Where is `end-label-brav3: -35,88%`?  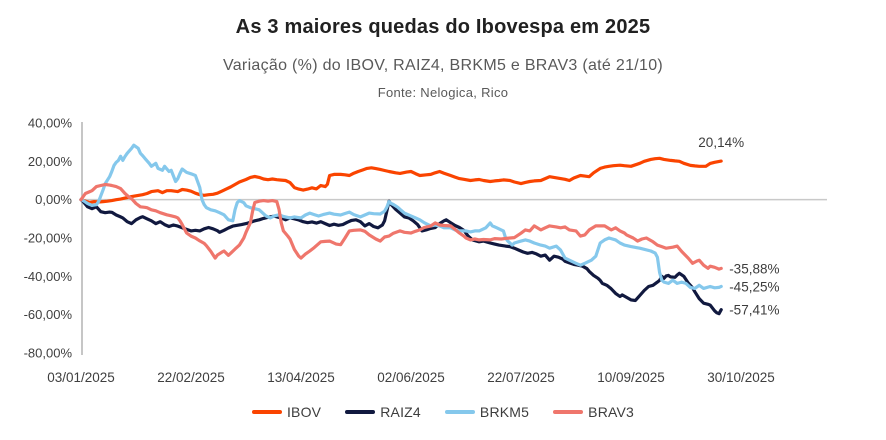
end-label-brav3: -35,88% is located at coordinates (754, 268).